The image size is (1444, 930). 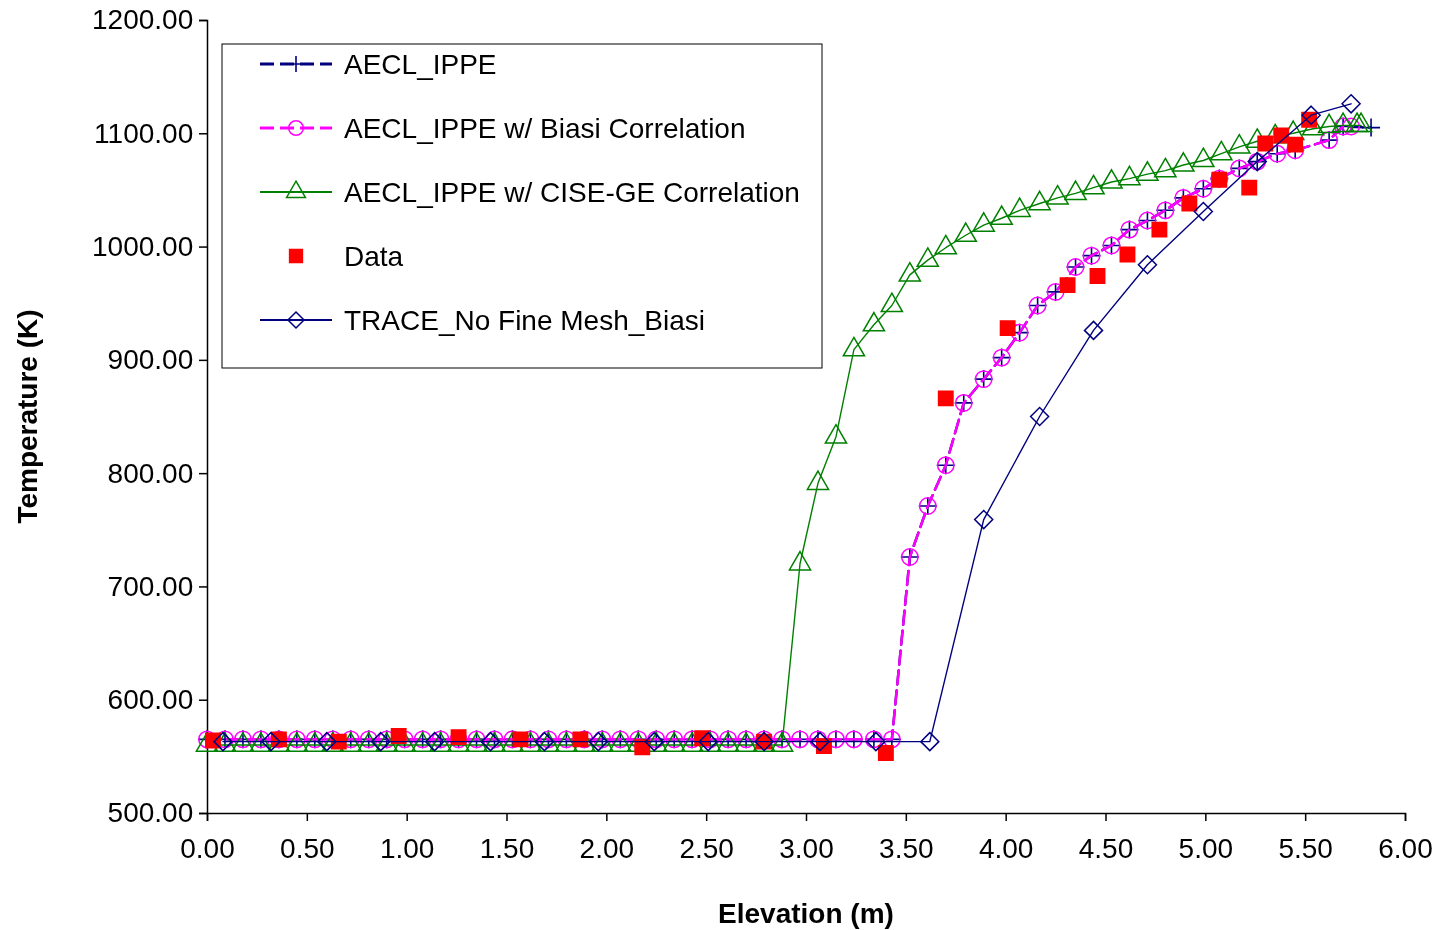 I want to click on x-tick-label: 2.00, so click(x=607, y=848).